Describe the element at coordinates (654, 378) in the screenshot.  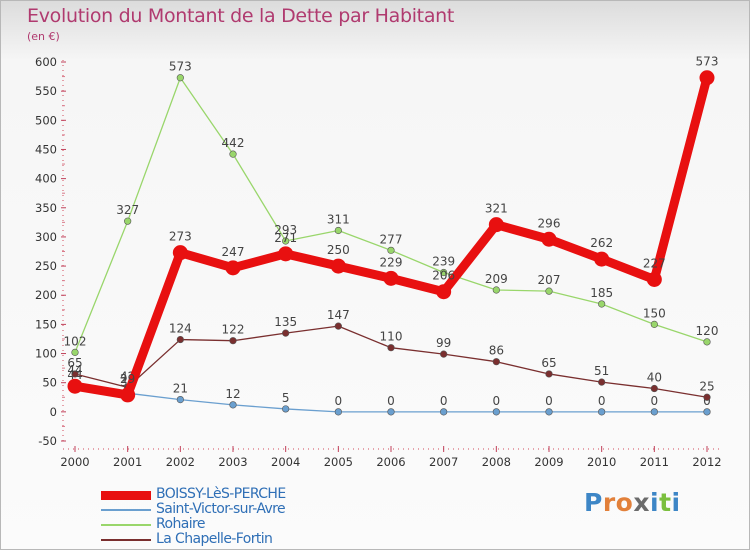
I see `data-label: 40` at that location.